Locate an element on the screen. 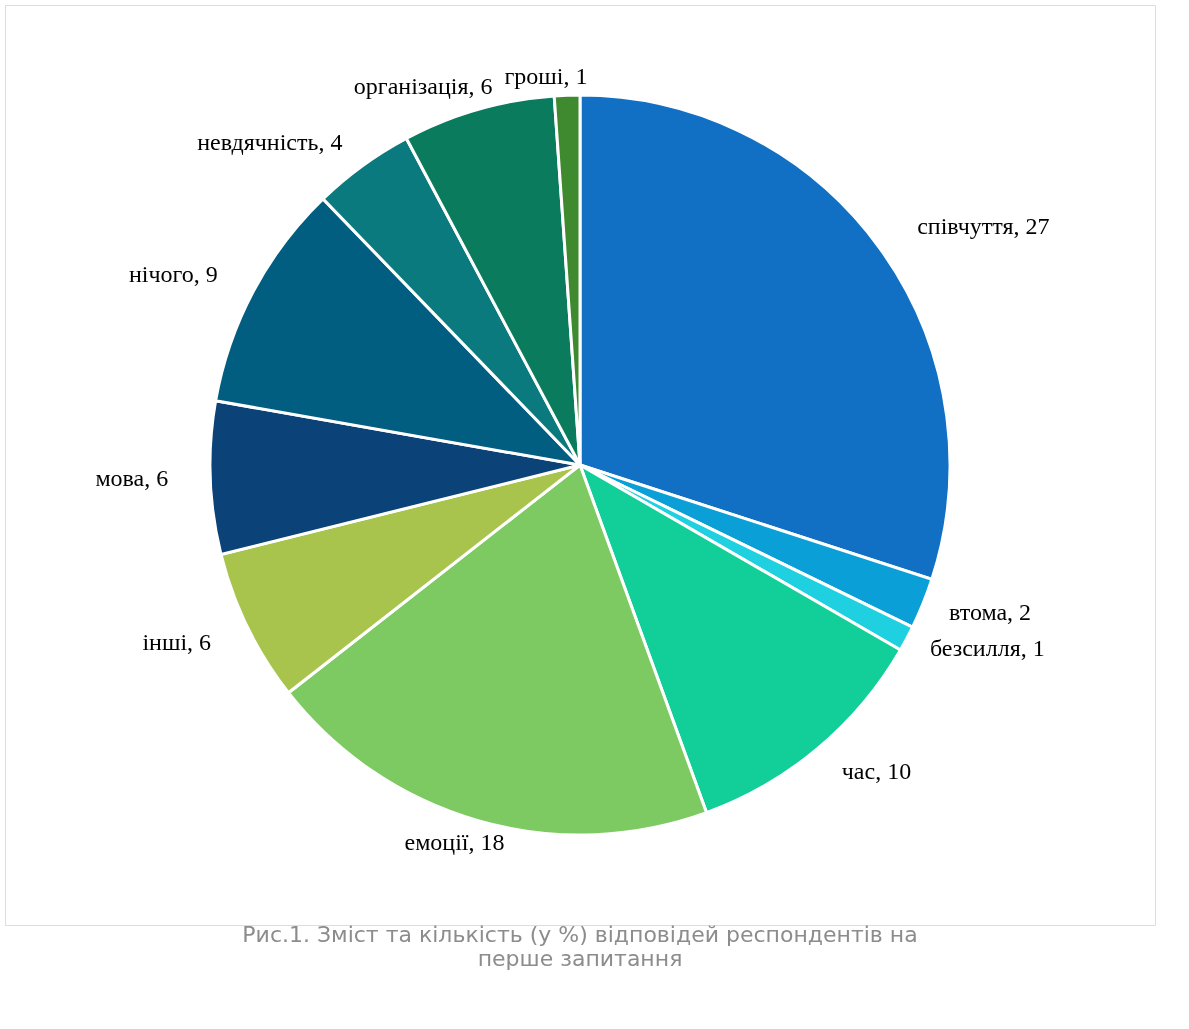  data-label: , 10 is located at coordinates (893, 771).